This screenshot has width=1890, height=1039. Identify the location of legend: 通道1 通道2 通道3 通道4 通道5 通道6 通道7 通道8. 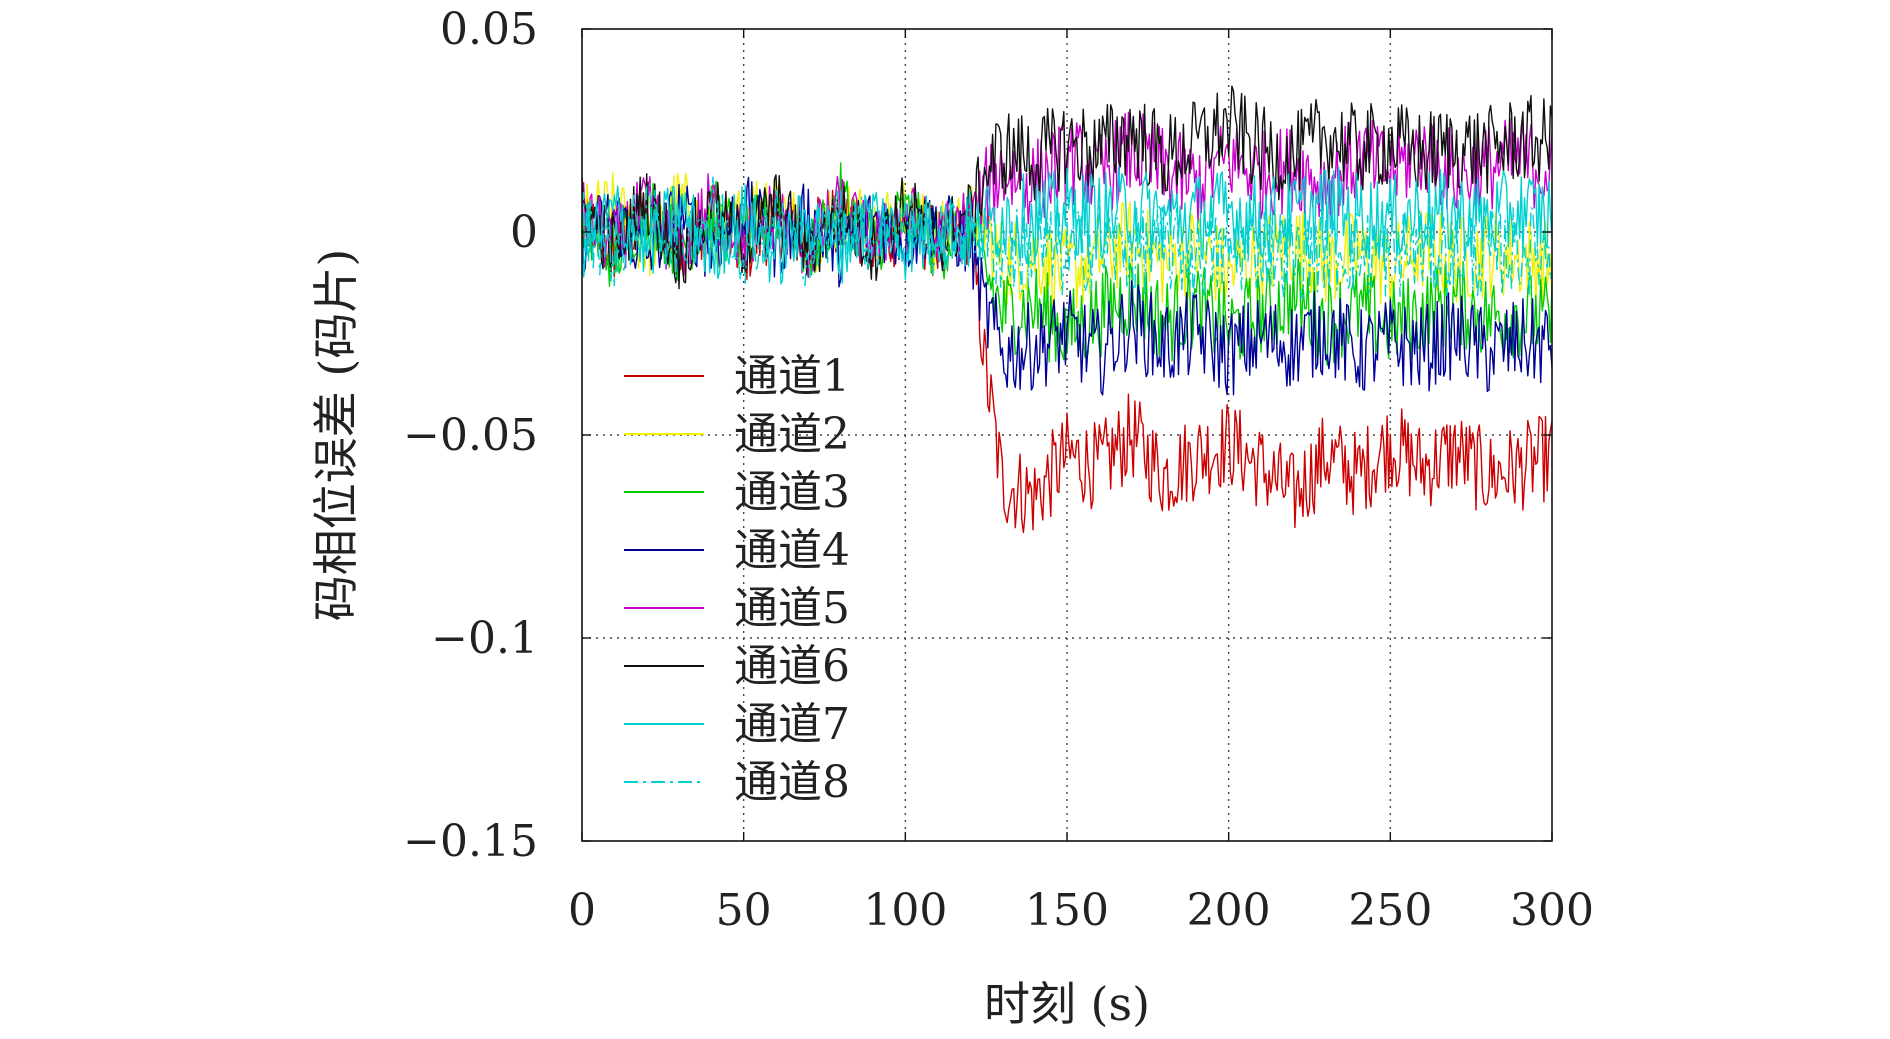
(737, 579).